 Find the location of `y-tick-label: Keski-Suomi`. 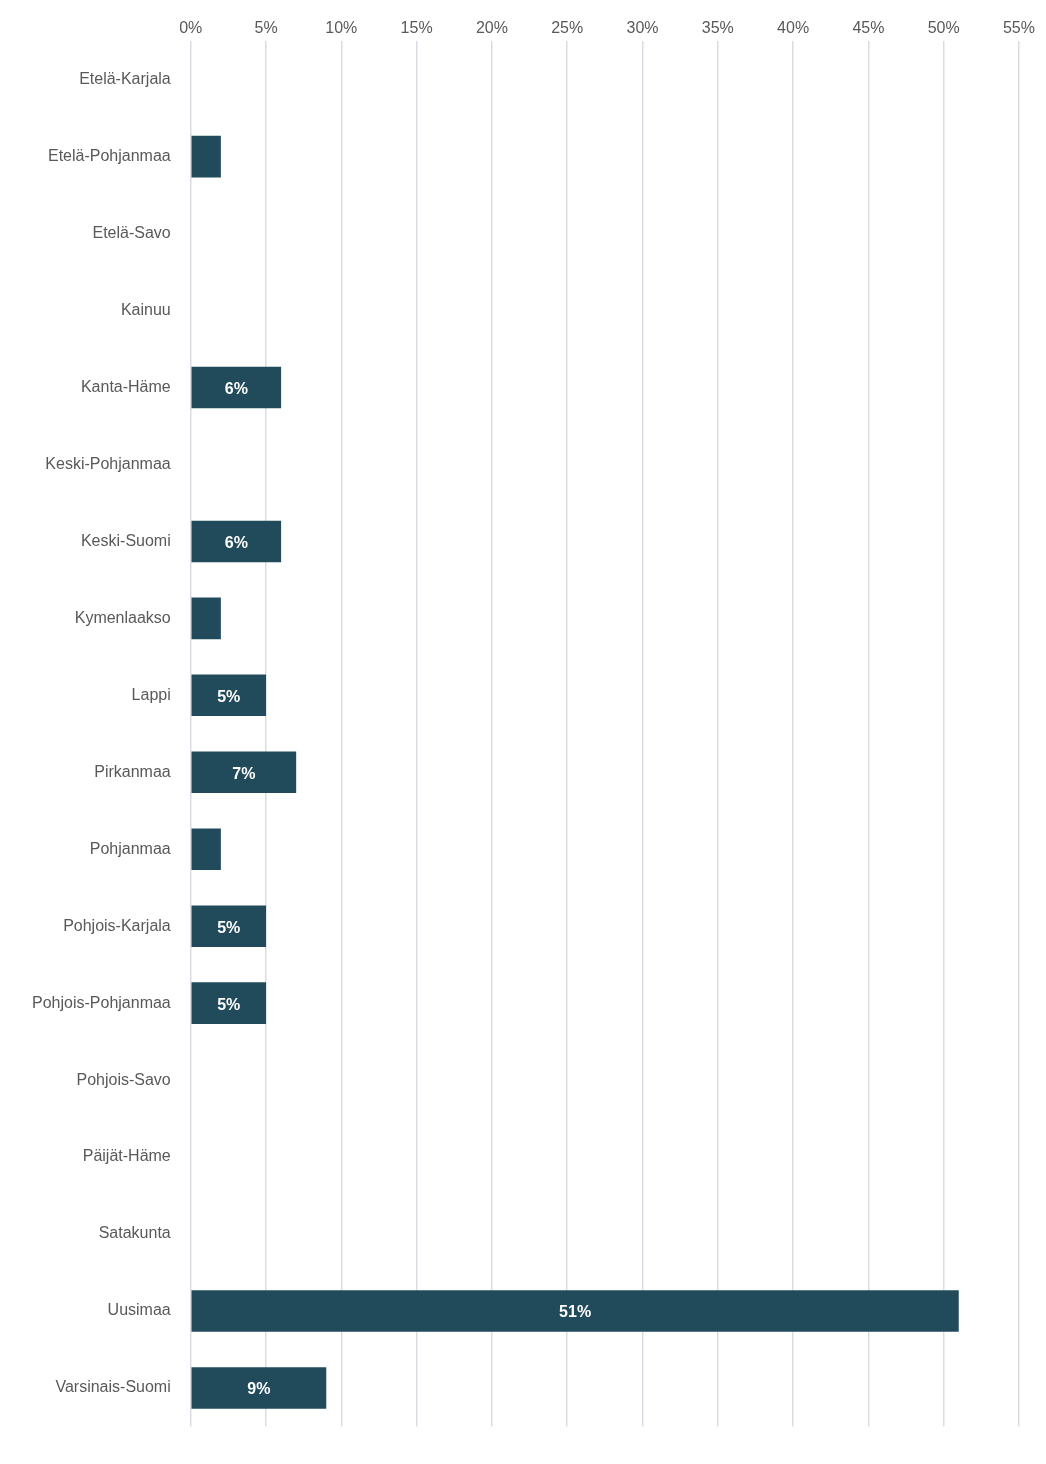

y-tick-label: Keski-Suomi is located at coordinates (125, 540).